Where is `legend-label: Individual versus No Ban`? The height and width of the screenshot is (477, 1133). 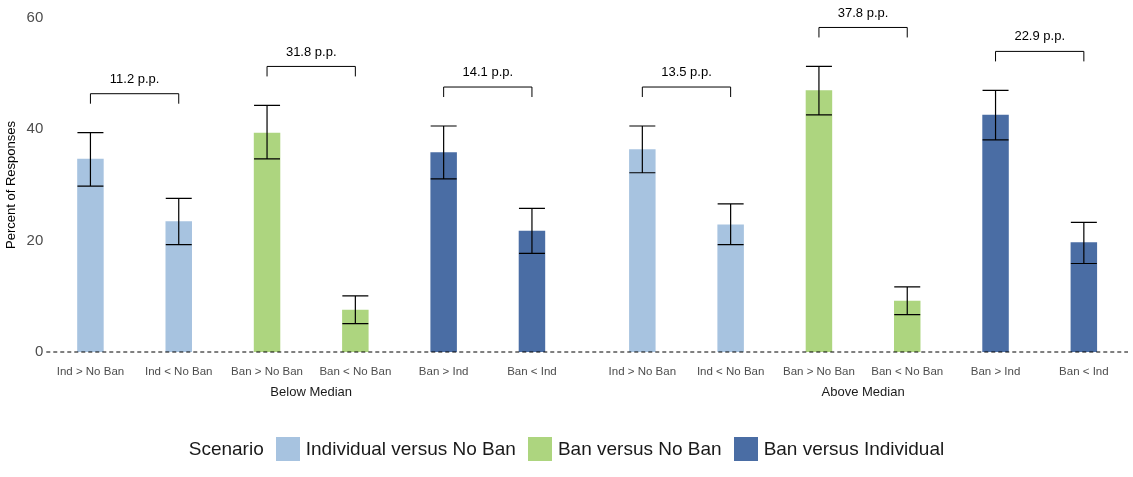 legend-label: Individual versus No Ban is located at coordinates (410, 448).